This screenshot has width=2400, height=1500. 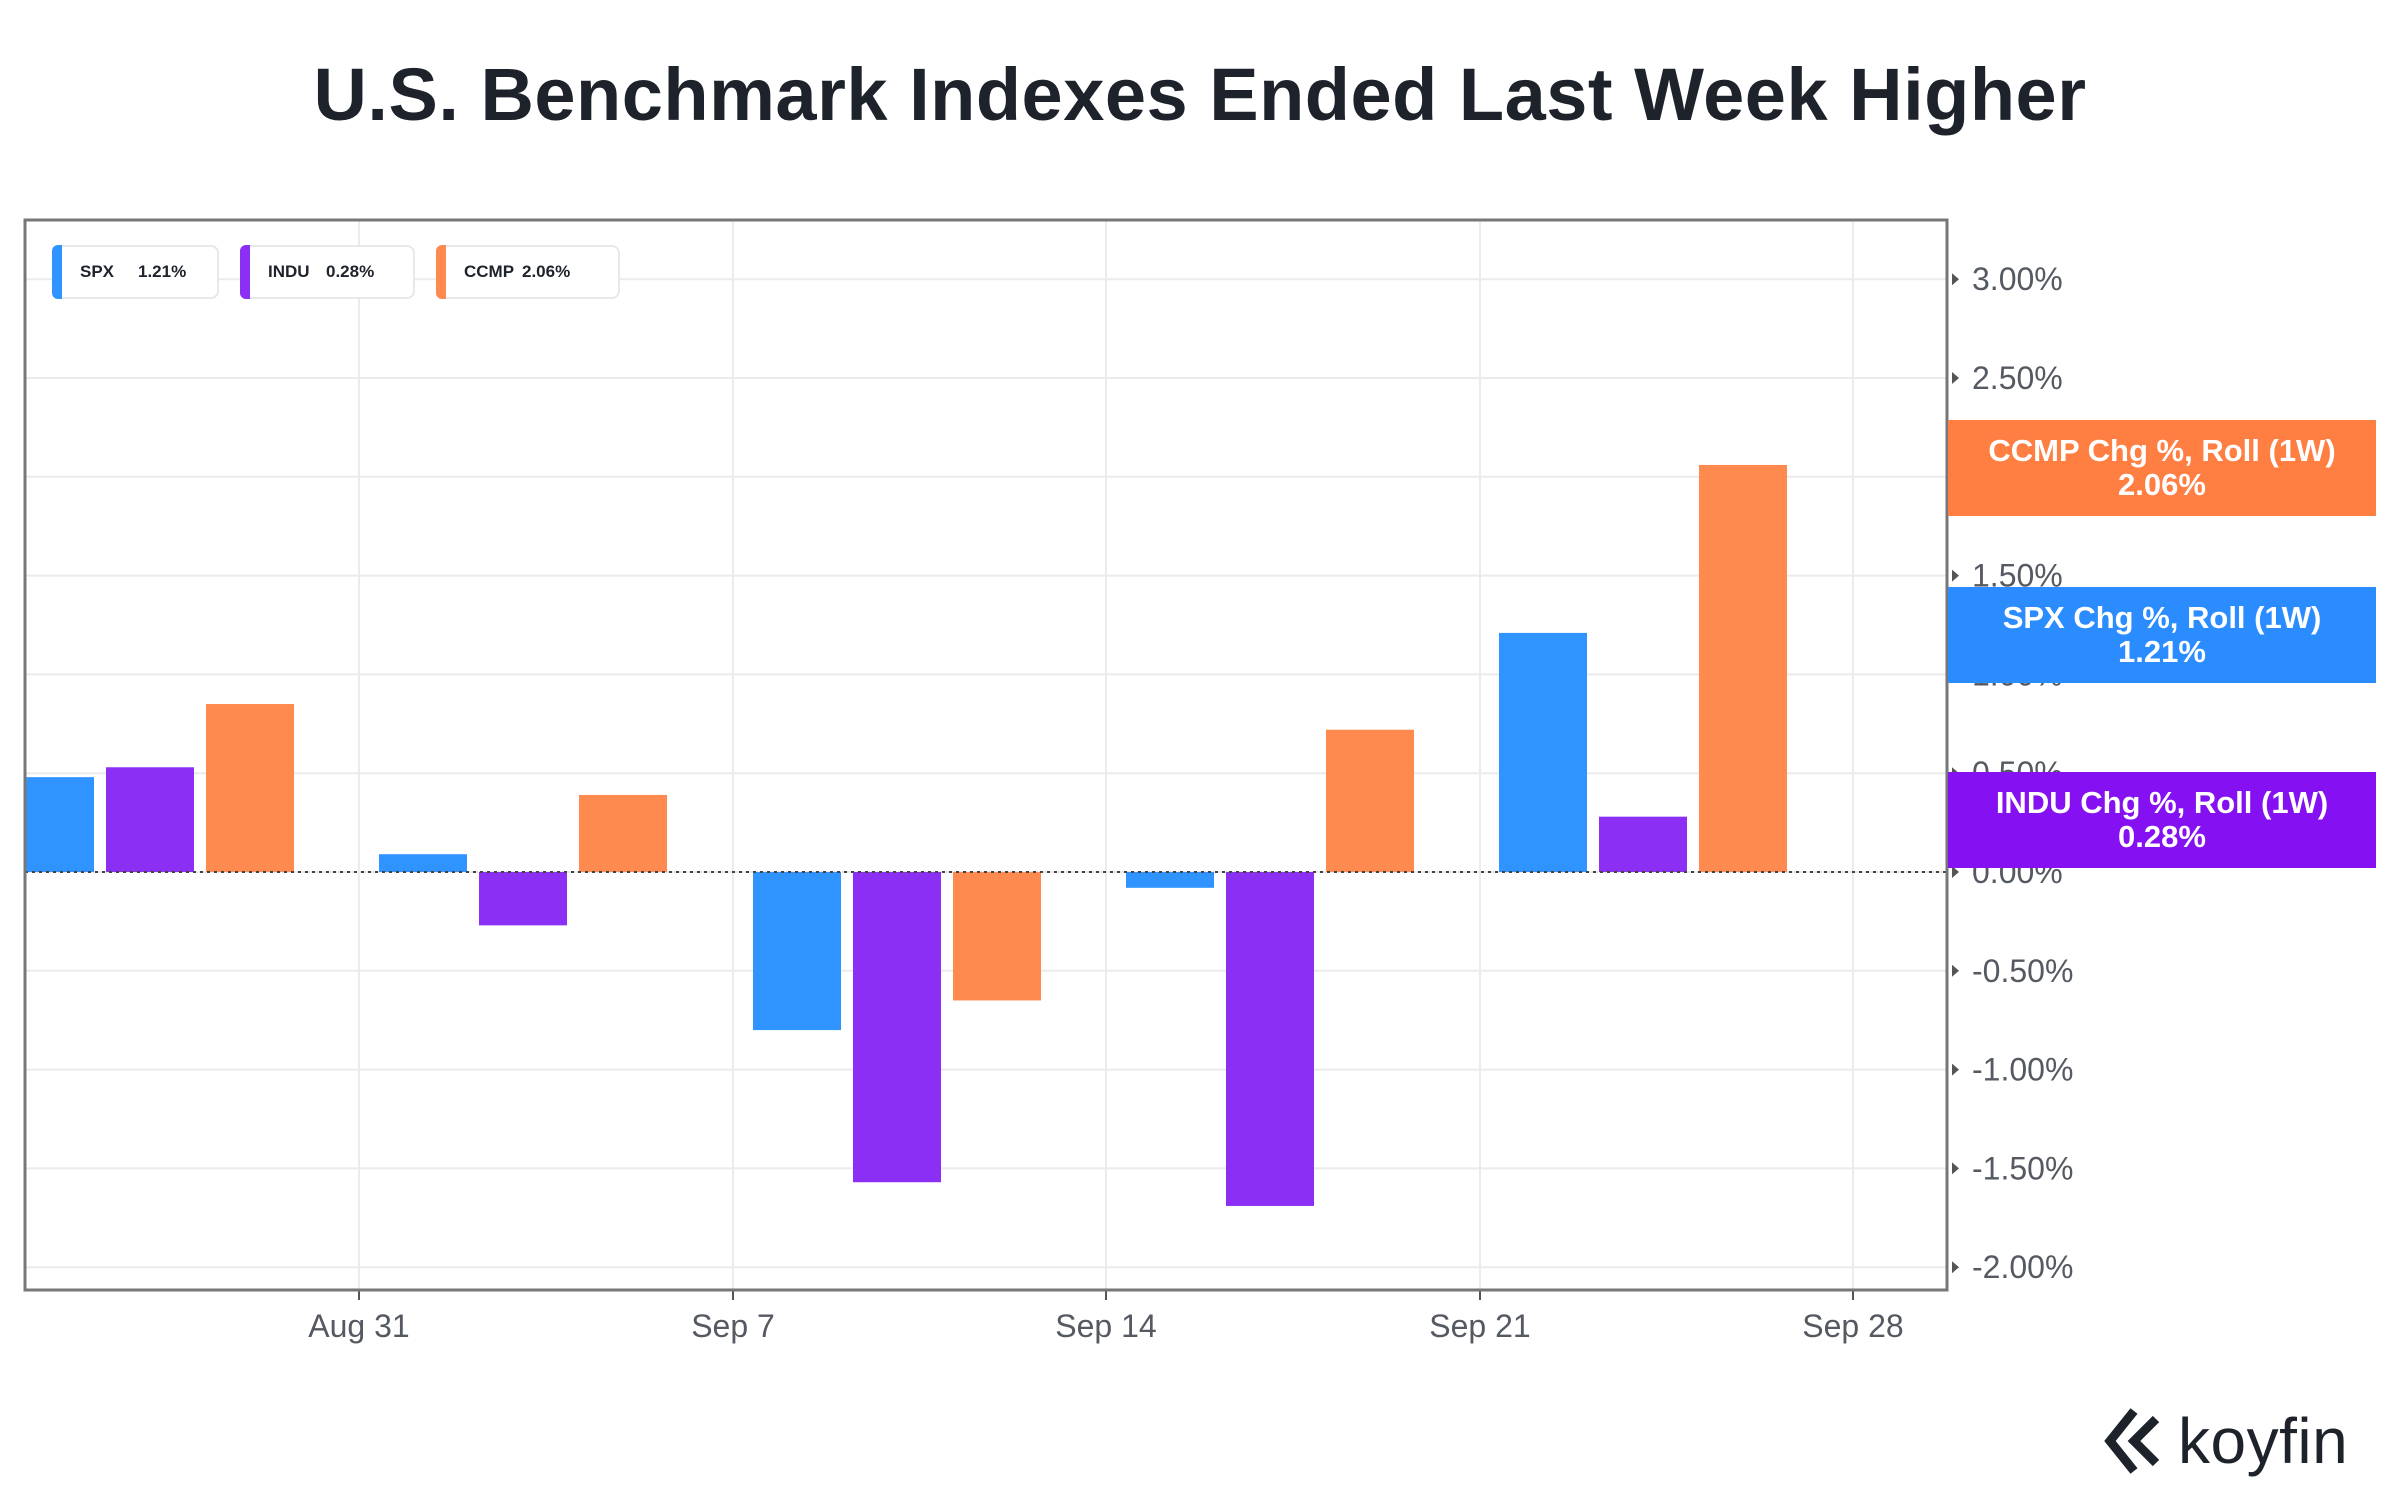 What do you see at coordinates (489, 271) in the screenshot?
I see `legend-label: CCMP` at bounding box center [489, 271].